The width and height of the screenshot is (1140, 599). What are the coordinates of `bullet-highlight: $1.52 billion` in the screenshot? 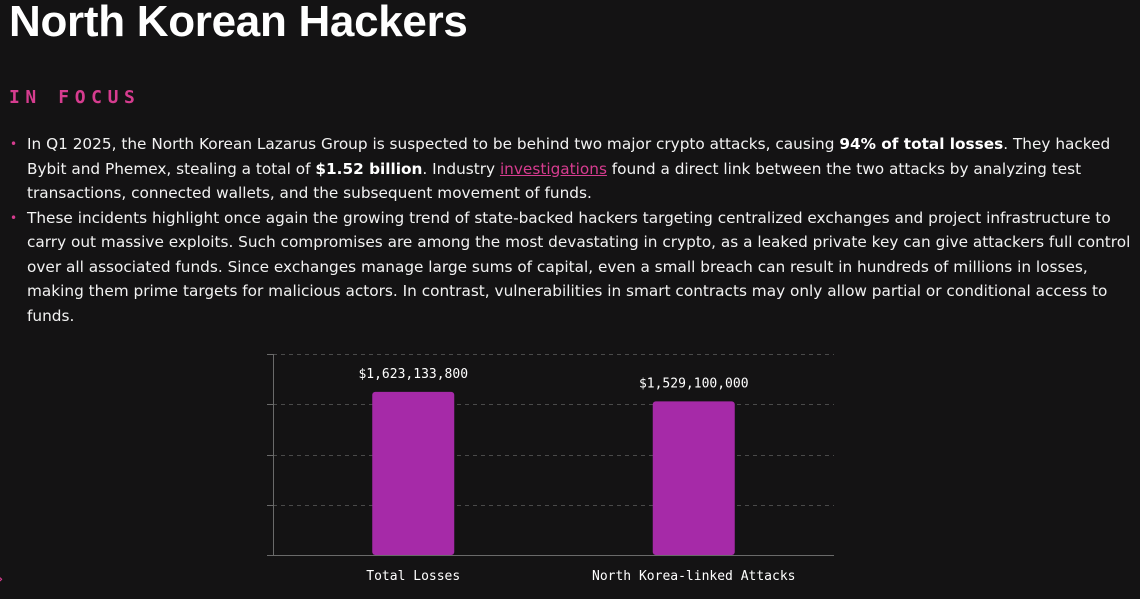 It's located at (369, 168).